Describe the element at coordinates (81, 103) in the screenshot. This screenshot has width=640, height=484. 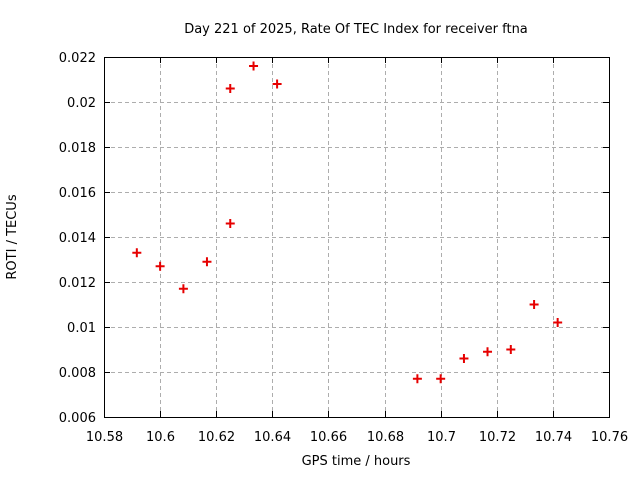
I see `y-tick-label: 0.02` at that location.